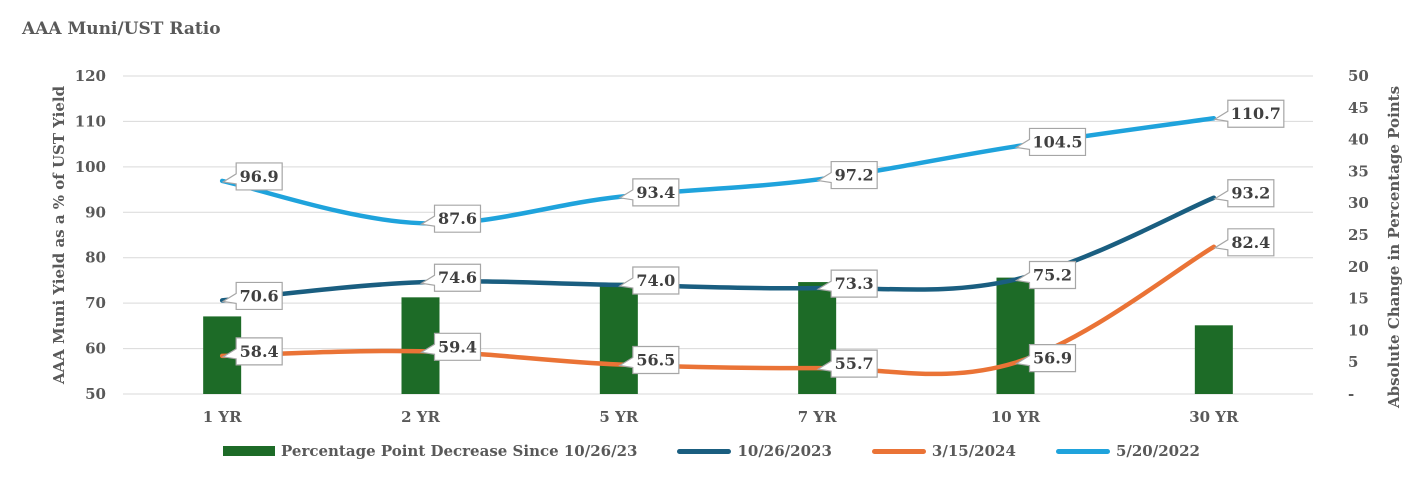  What do you see at coordinates (655, 280) in the screenshot?
I see `data-label: 74.0` at bounding box center [655, 280].